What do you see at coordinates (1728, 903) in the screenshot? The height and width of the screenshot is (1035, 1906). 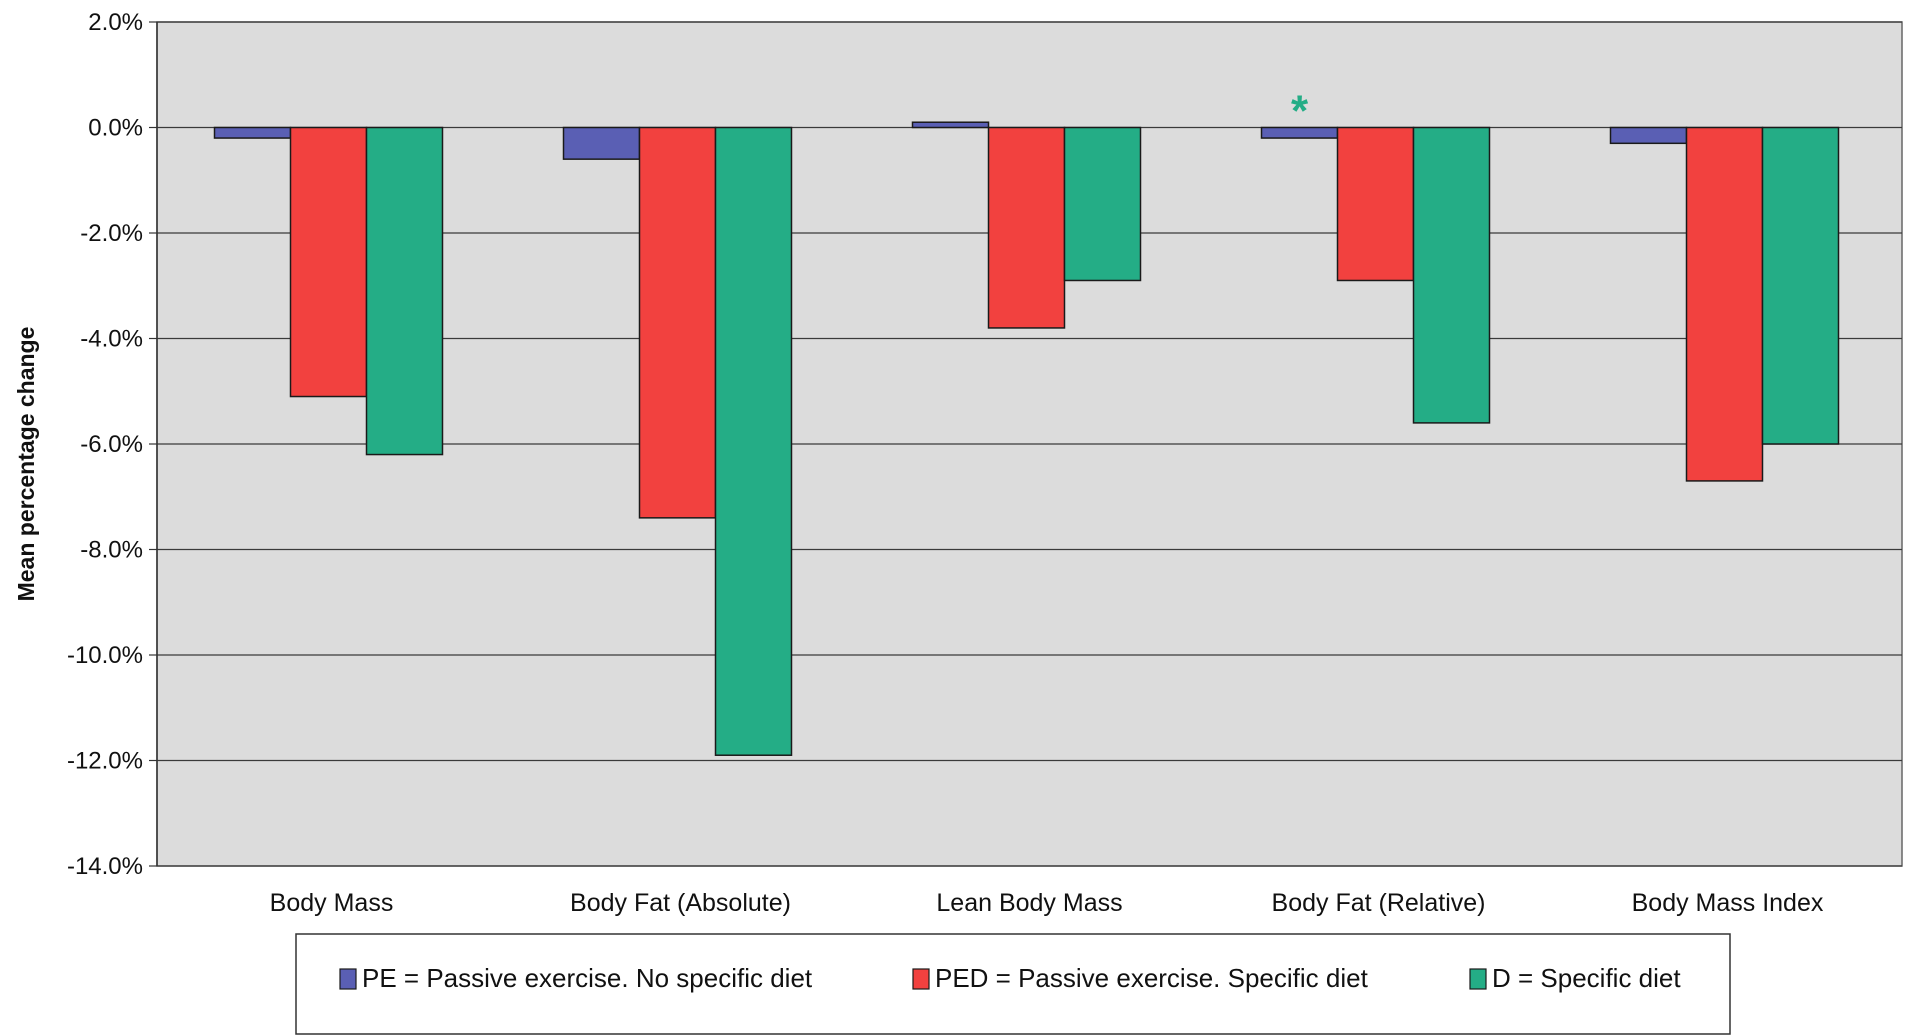 I see `x-category-label: Body Mass Index` at bounding box center [1728, 903].